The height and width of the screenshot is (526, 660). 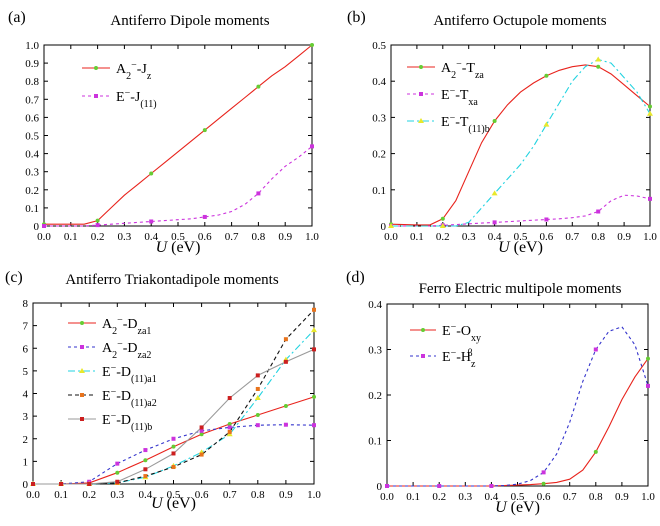 What do you see at coordinates (26, 304) in the screenshot?
I see `y-tick-label: 8` at bounding box center [26, 304].